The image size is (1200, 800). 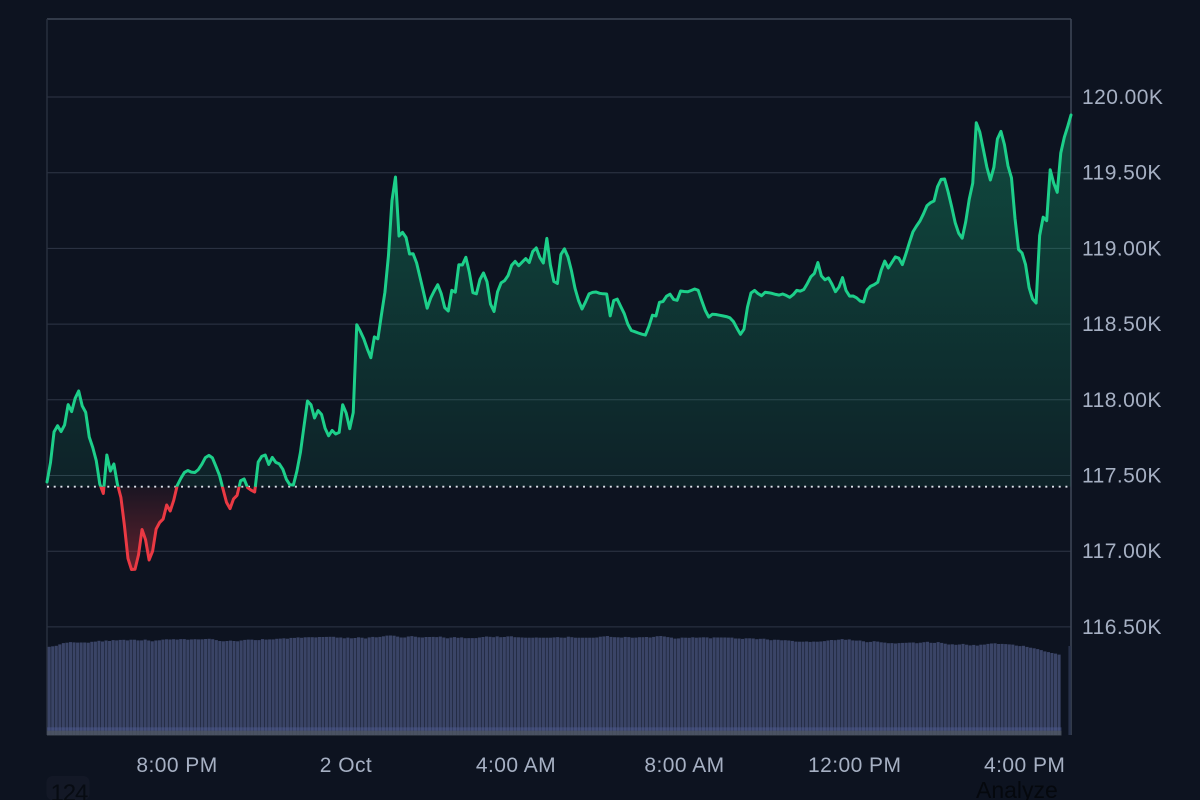 I want to click on svg-text: 124, so click(x=69, y=790).